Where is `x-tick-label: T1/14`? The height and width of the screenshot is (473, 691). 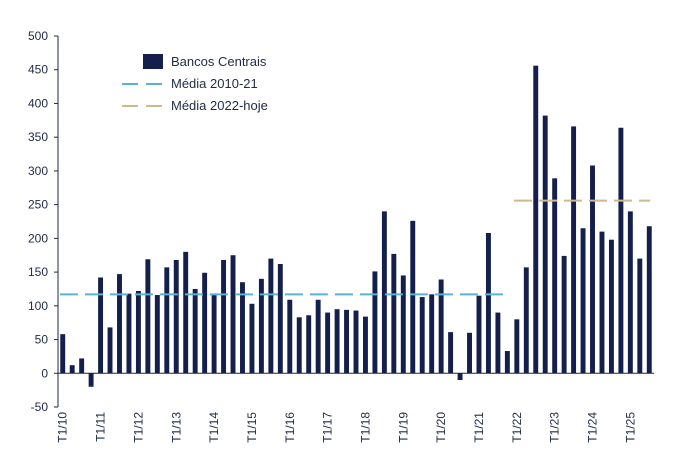 x-tick-label: T1/14 is located at coordinates (214, 427).